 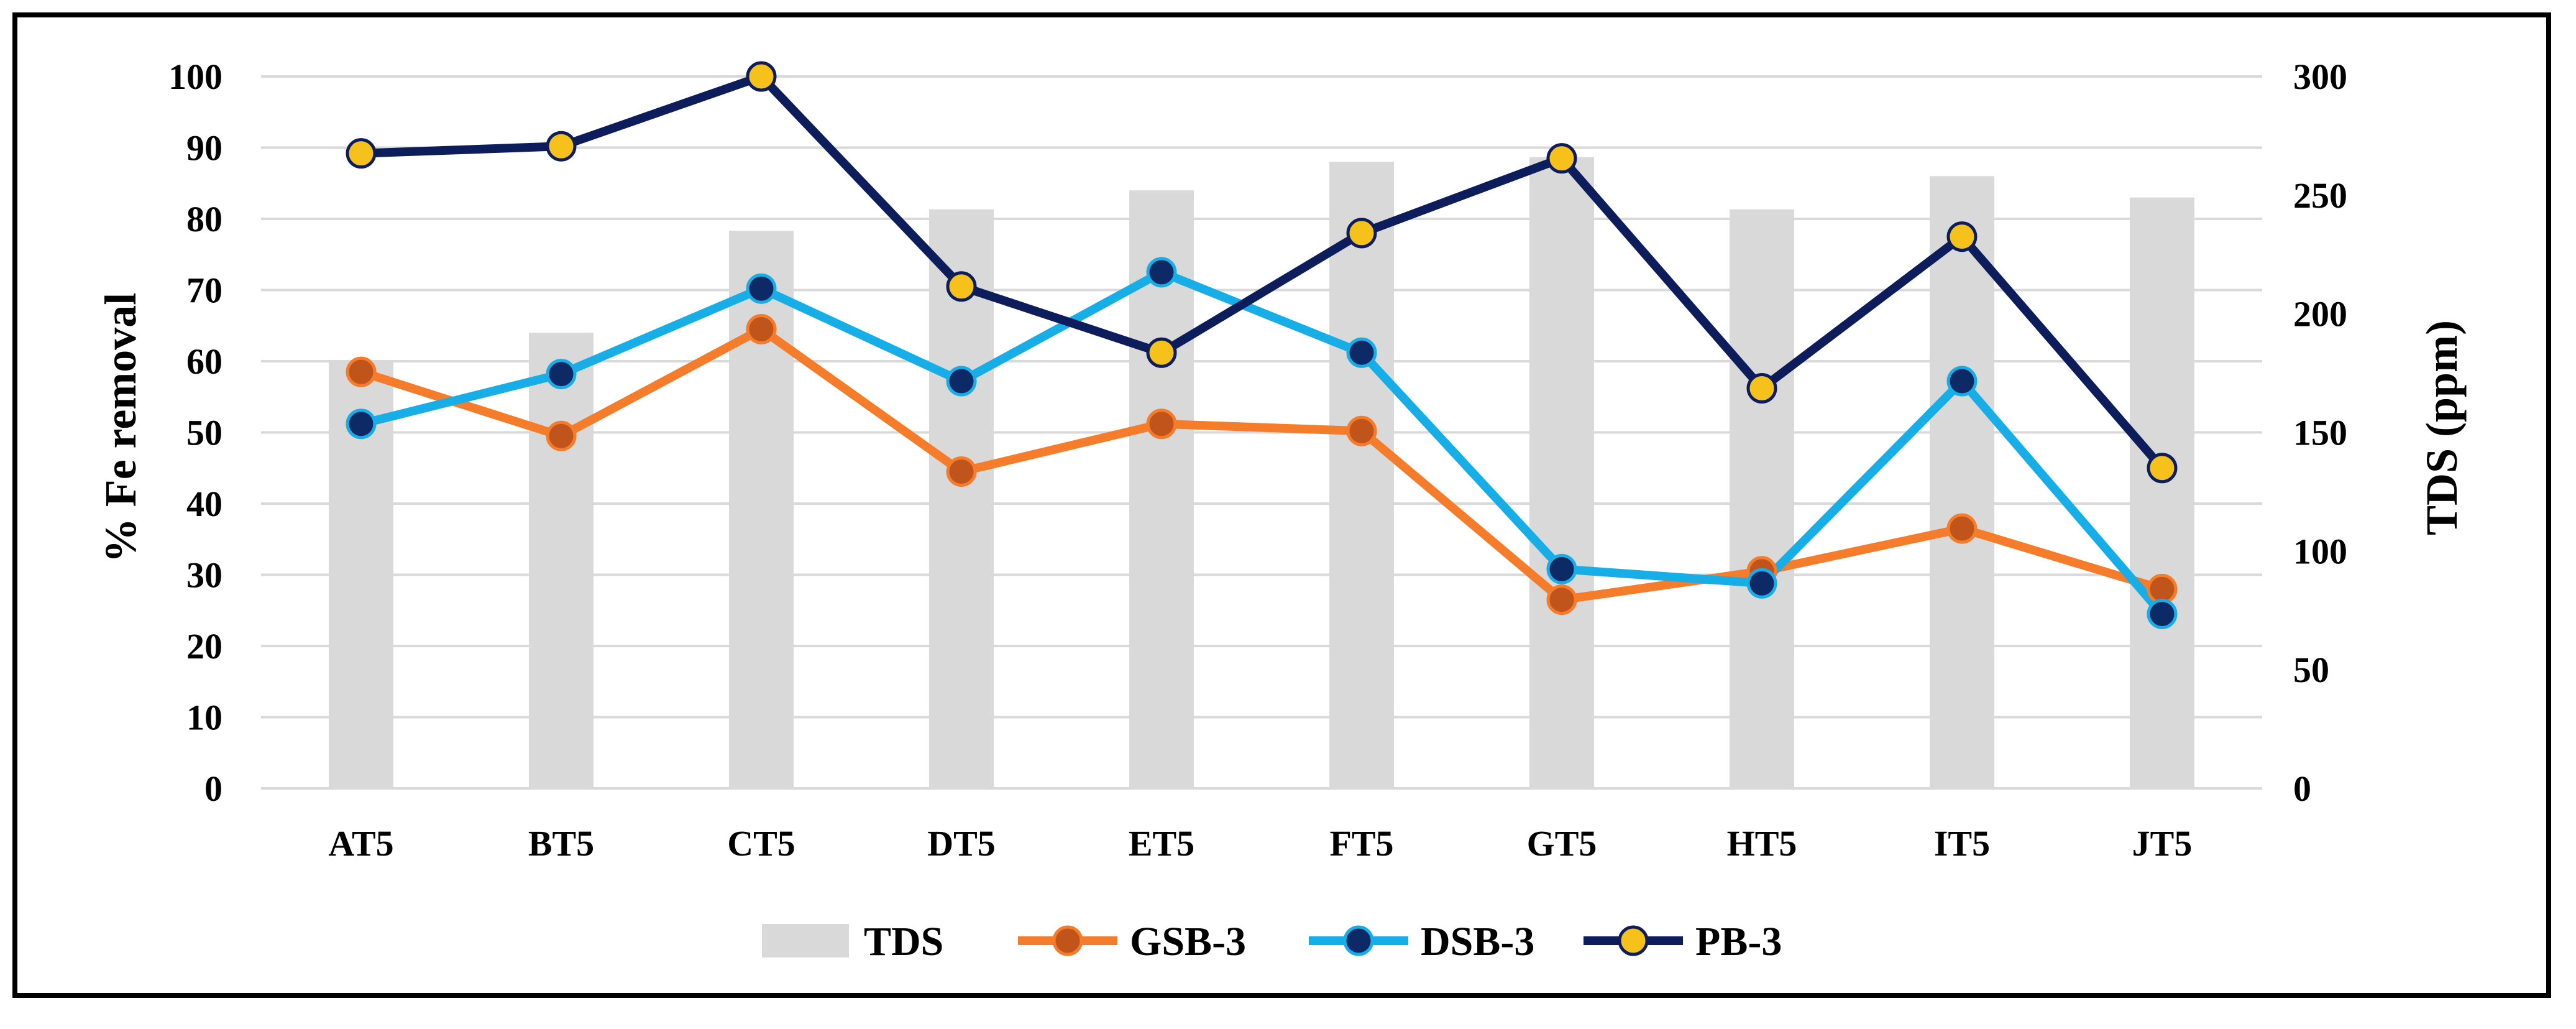 I want to click on y-right-tick-label: 250, so click(x=2320, y=196).